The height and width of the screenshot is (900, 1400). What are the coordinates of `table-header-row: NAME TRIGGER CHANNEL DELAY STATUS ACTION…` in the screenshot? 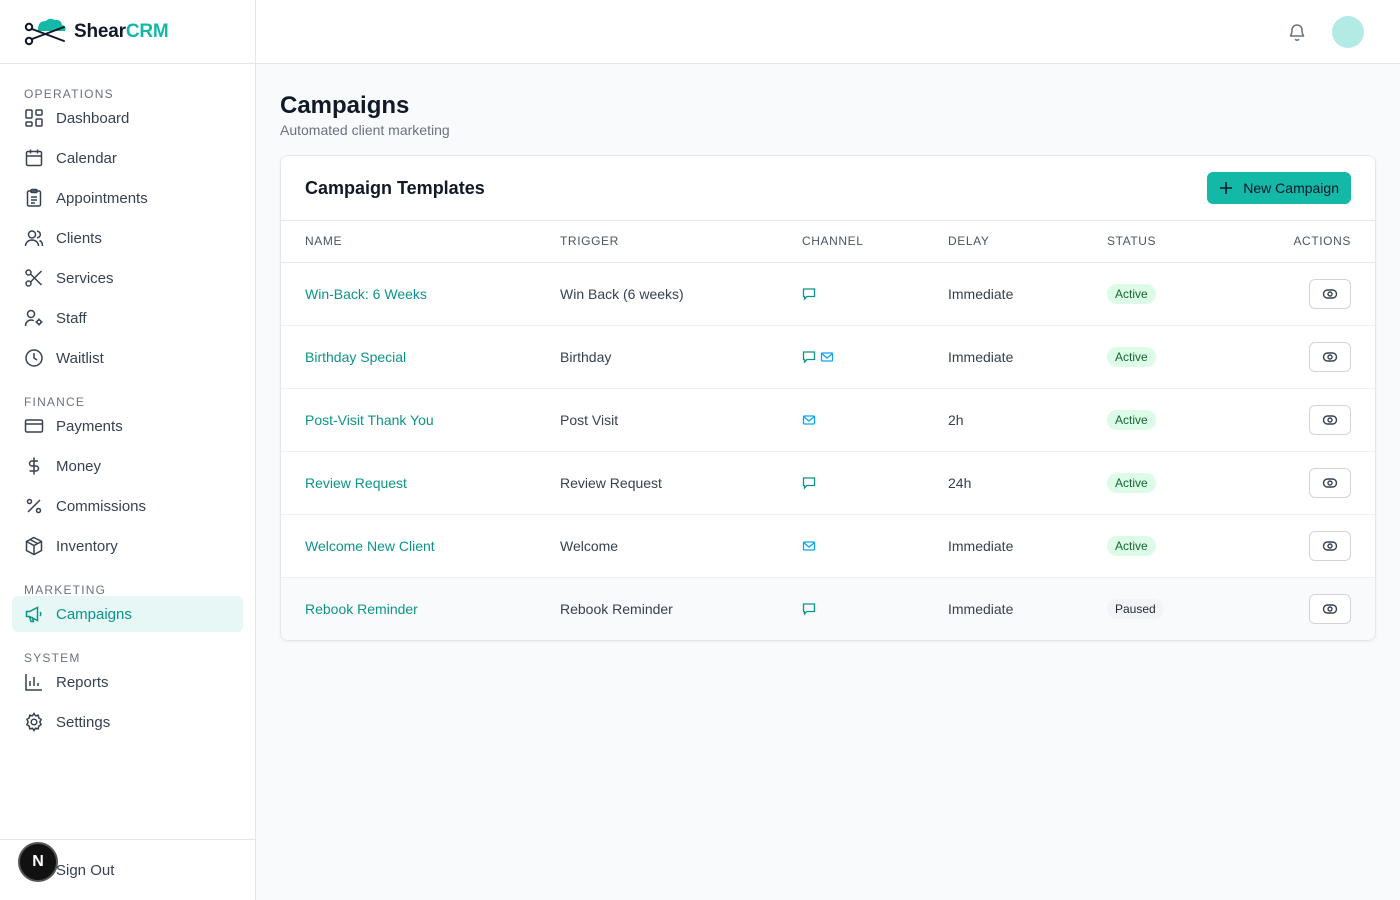 It's located at (828, 242).